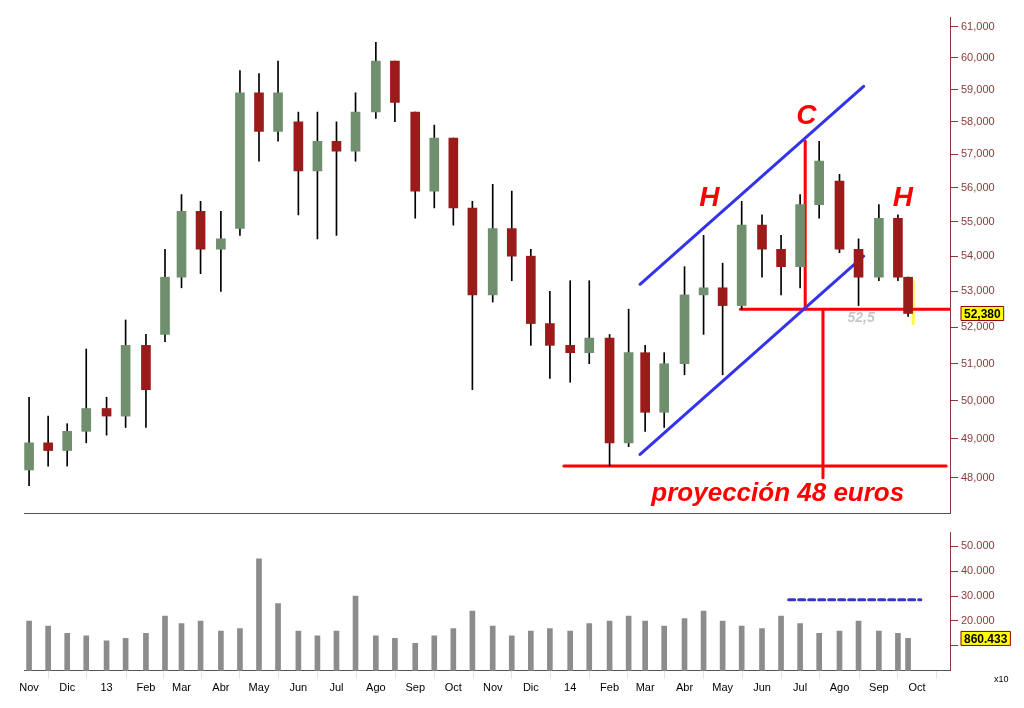  Describe the element at coordinates (978, 88) in the screenshot. I see `y-tick-label: 59,000` at that location.